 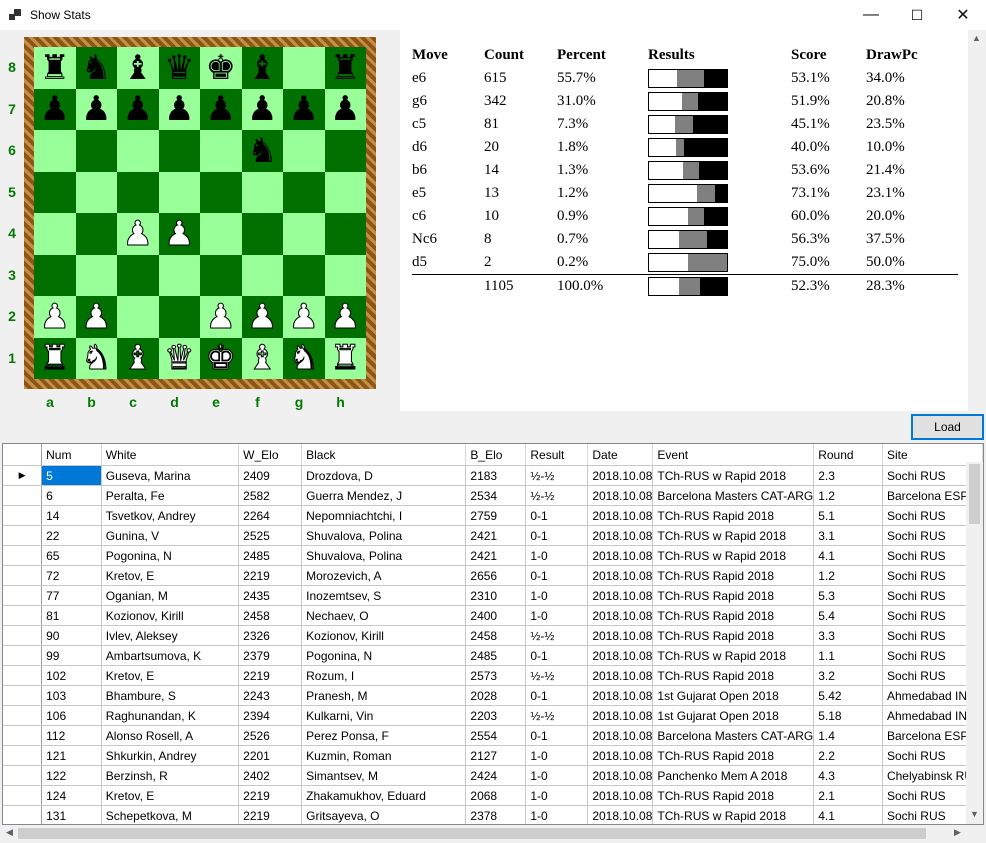 What do you see at coordinates (848, 535) in the screenshot?
I see `cell-round: 3.1` at bounding box center [848, 535].